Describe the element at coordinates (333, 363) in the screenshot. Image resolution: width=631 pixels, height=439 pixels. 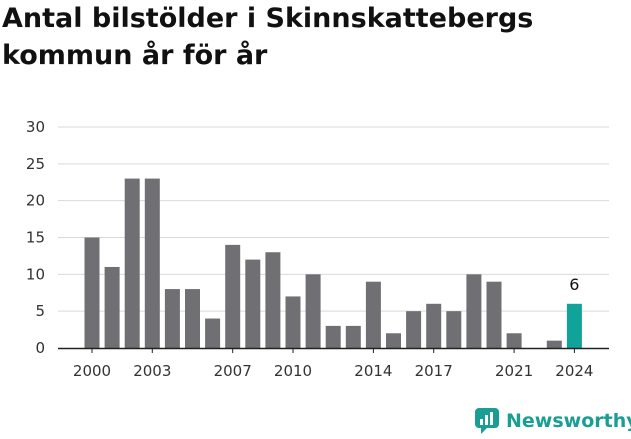
I see `x-axis: 2000 2003 2007 2010 2014 2017 2021 2024` at that location.